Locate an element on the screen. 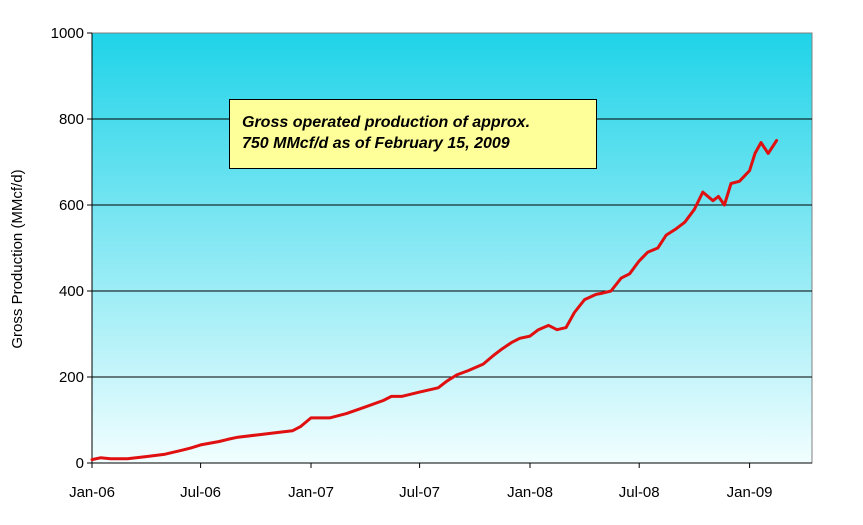 The width and height of the screenshot is (863, 525). annotation-line-1: Gross operated production of approx. is located at coordinates (386, 122).